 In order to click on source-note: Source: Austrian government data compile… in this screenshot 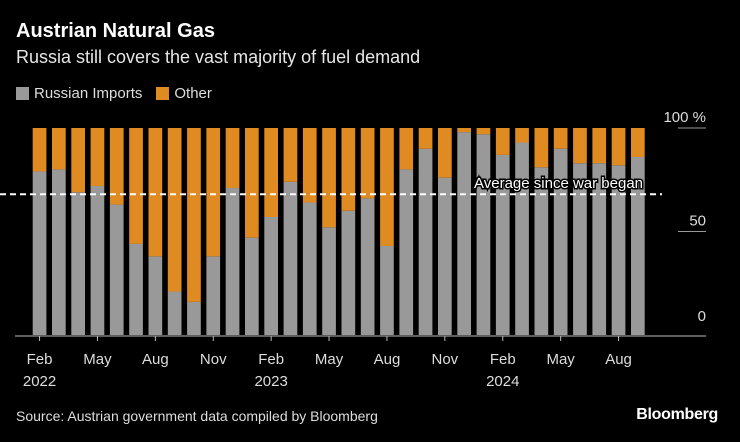, I will do `click(197, 416)`.